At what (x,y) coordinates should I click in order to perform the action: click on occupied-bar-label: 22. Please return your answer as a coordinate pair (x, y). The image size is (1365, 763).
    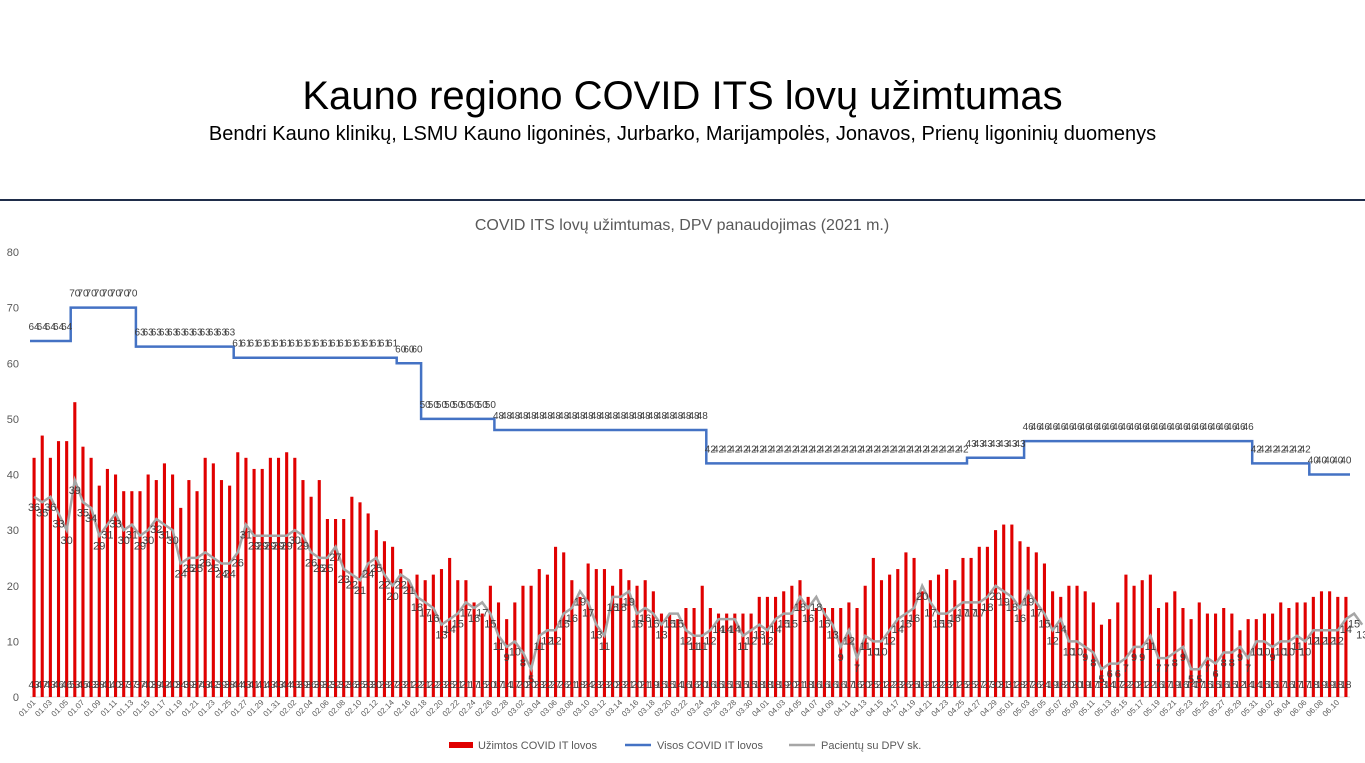
    Looking at the image, I should click on (939, 685).